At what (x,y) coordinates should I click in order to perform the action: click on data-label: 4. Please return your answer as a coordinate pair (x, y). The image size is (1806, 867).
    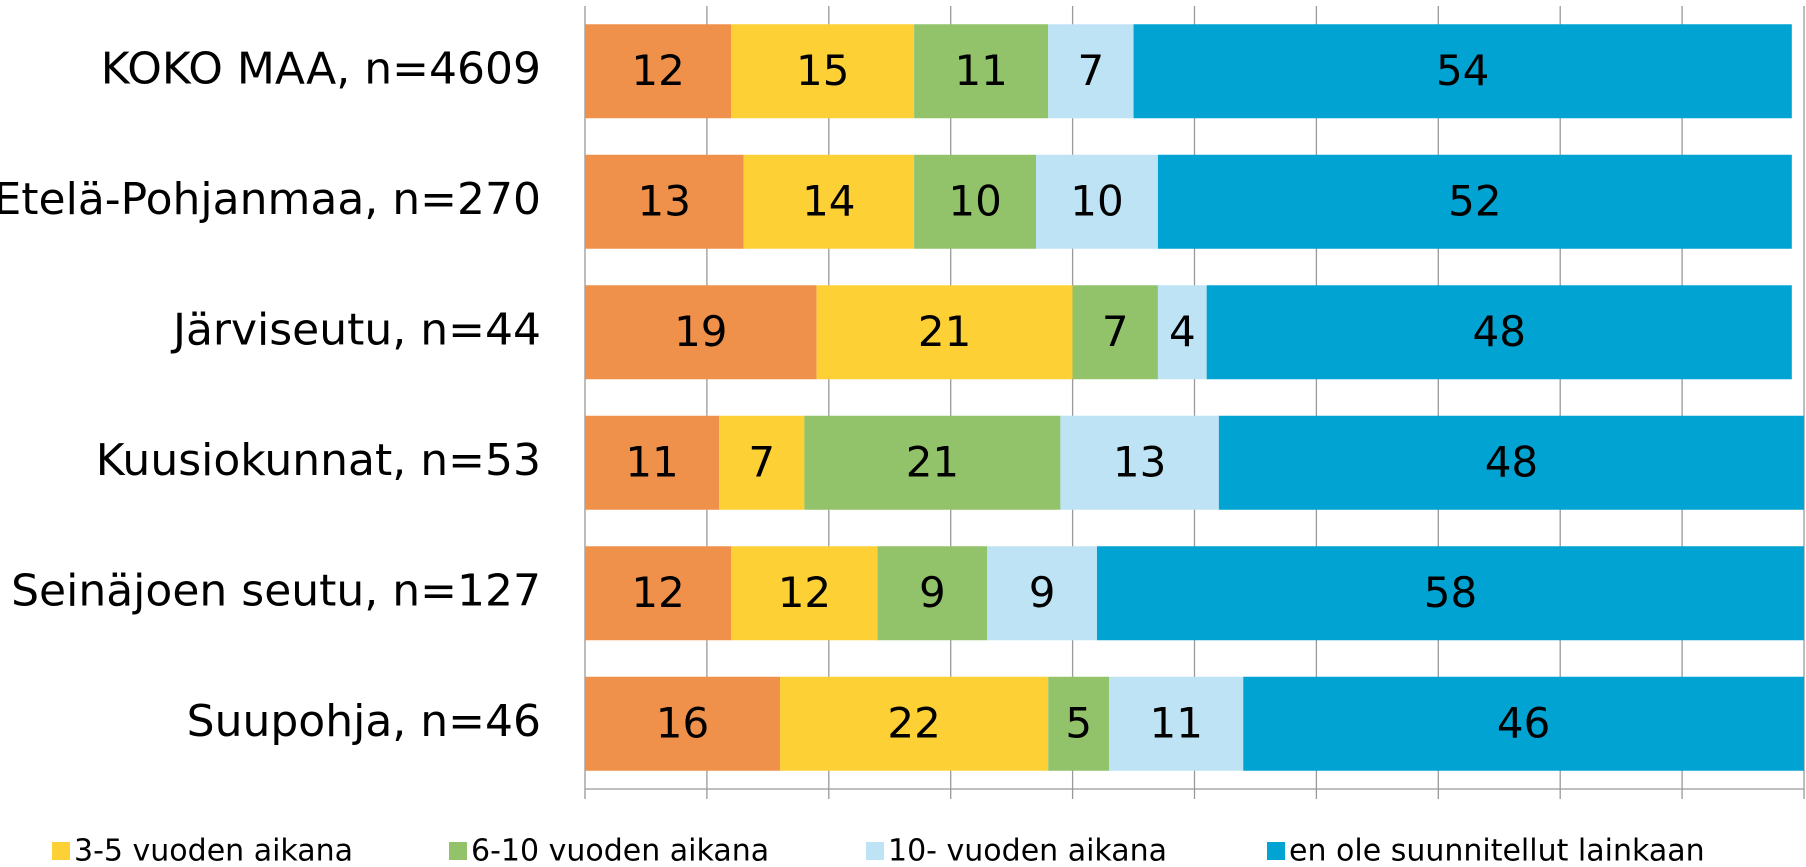
    Looking at the image, I should click on (1182, 331).